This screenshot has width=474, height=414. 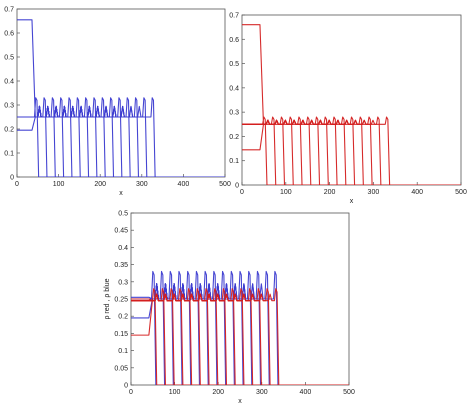 I want to click on y-axis-label: ρ red , ρ blue, so click(x=107, y=298).